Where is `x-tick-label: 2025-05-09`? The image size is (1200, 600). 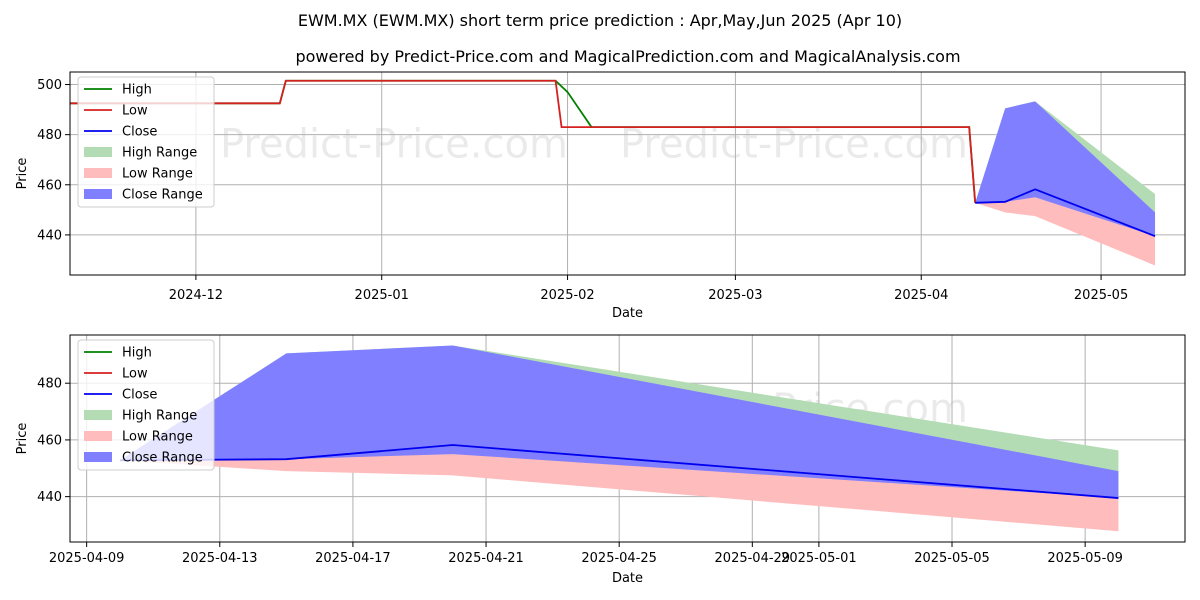
x-tick-label: 2025-05-09 is located at coordinates (1085, 558).